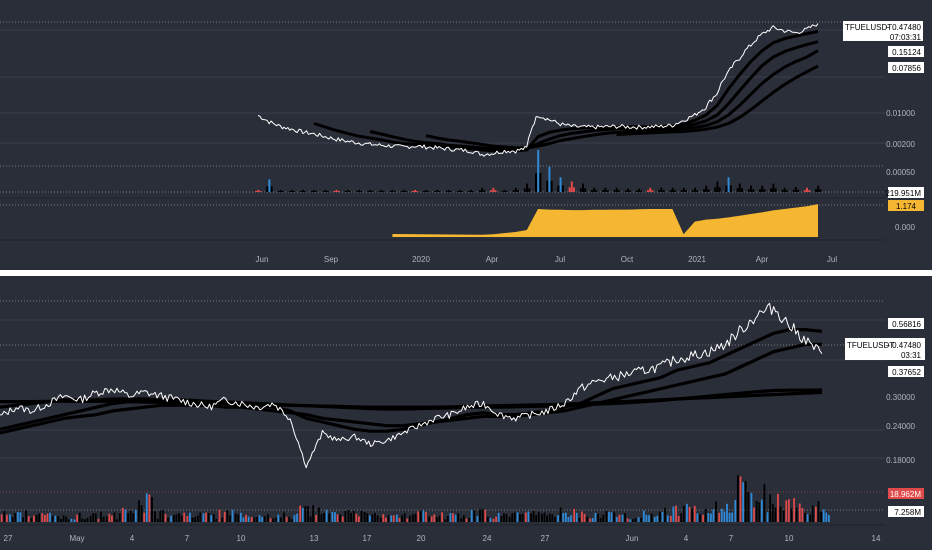 The image size is (932, 550). Describe the element at coordinates (906, 511) in the screenshot. I see `bottom-volume-base-box` at that location.